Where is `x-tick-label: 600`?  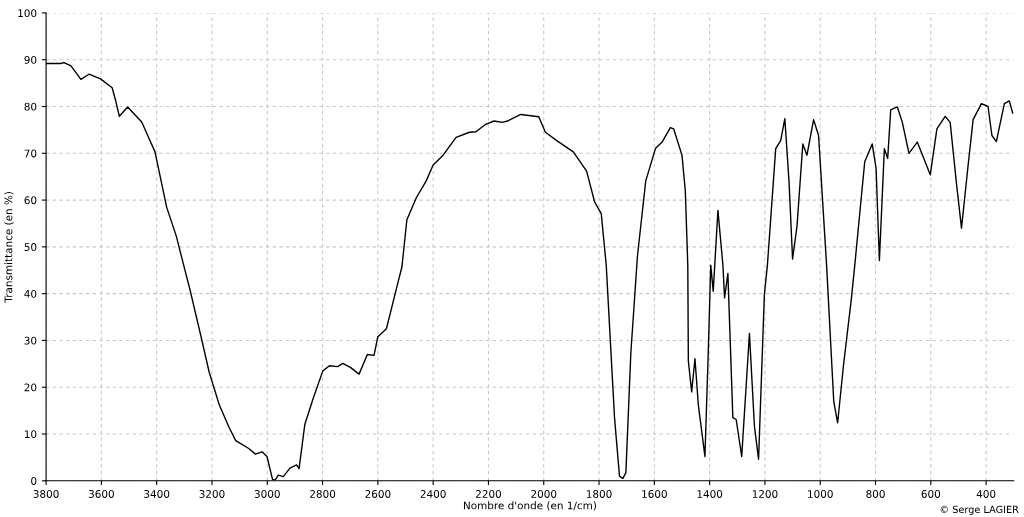 x-tick-label: 600 is located at coordinates (931, 494).